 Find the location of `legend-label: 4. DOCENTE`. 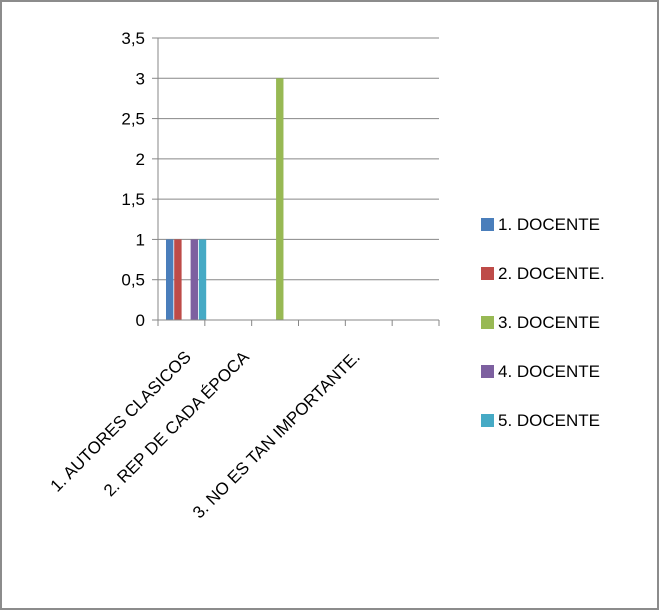

legend-label: 4. DOCENTE is located at coordinates (549, 371).